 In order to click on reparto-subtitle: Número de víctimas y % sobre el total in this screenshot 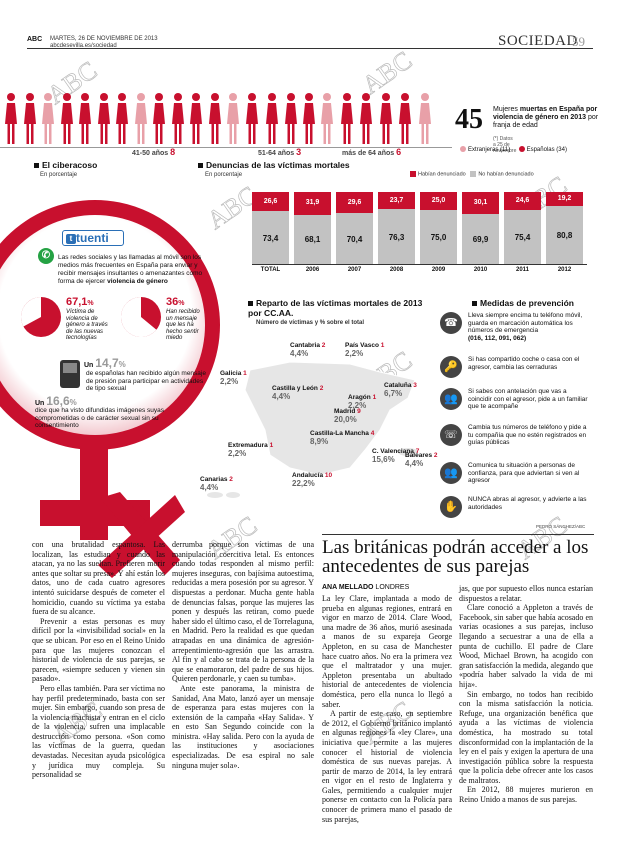, I will do `click(310, 323)`.